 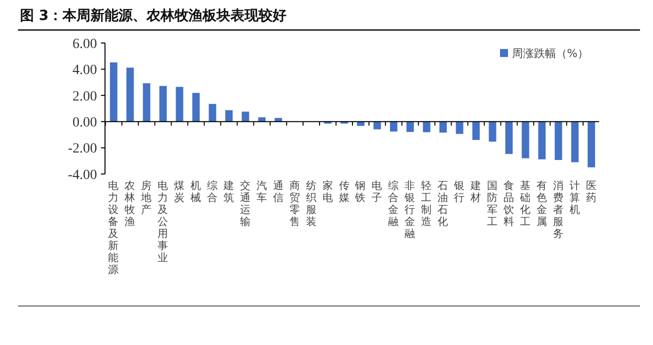 What do you see at coordinates (550, 53) in the screenshot?
I see `legend-label: 周涨跌幅（%）` at bounding box center [550, 53].